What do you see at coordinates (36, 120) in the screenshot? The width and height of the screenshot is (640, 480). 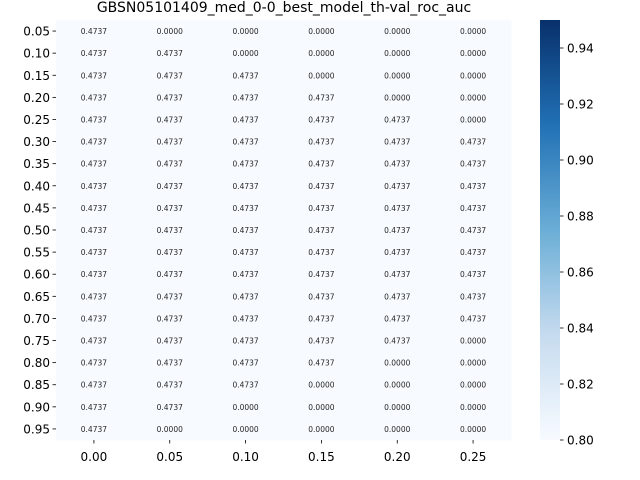 I see `y-tick-label: 0.25` at bounding box center [36, 120].